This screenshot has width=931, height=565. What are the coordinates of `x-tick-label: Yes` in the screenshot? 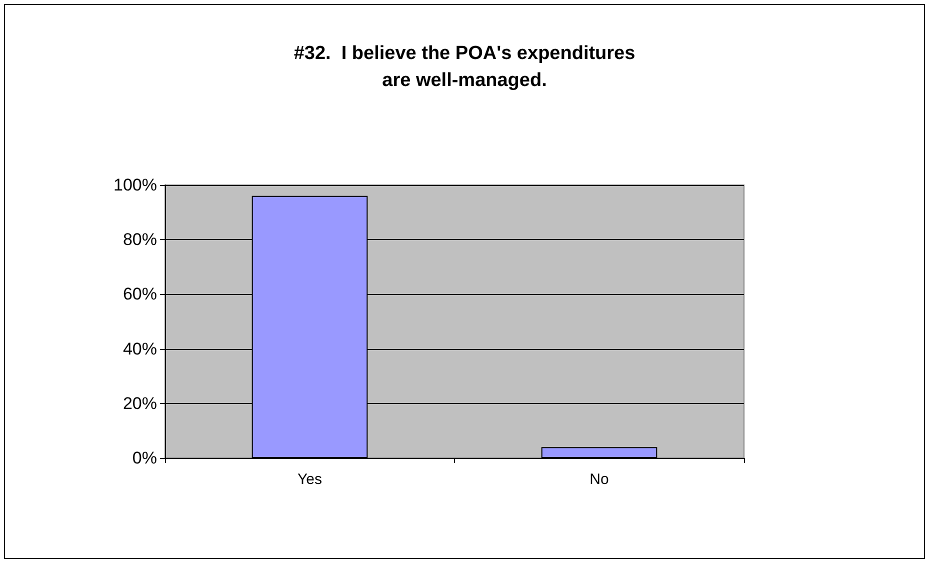 It's located at (310, 479).